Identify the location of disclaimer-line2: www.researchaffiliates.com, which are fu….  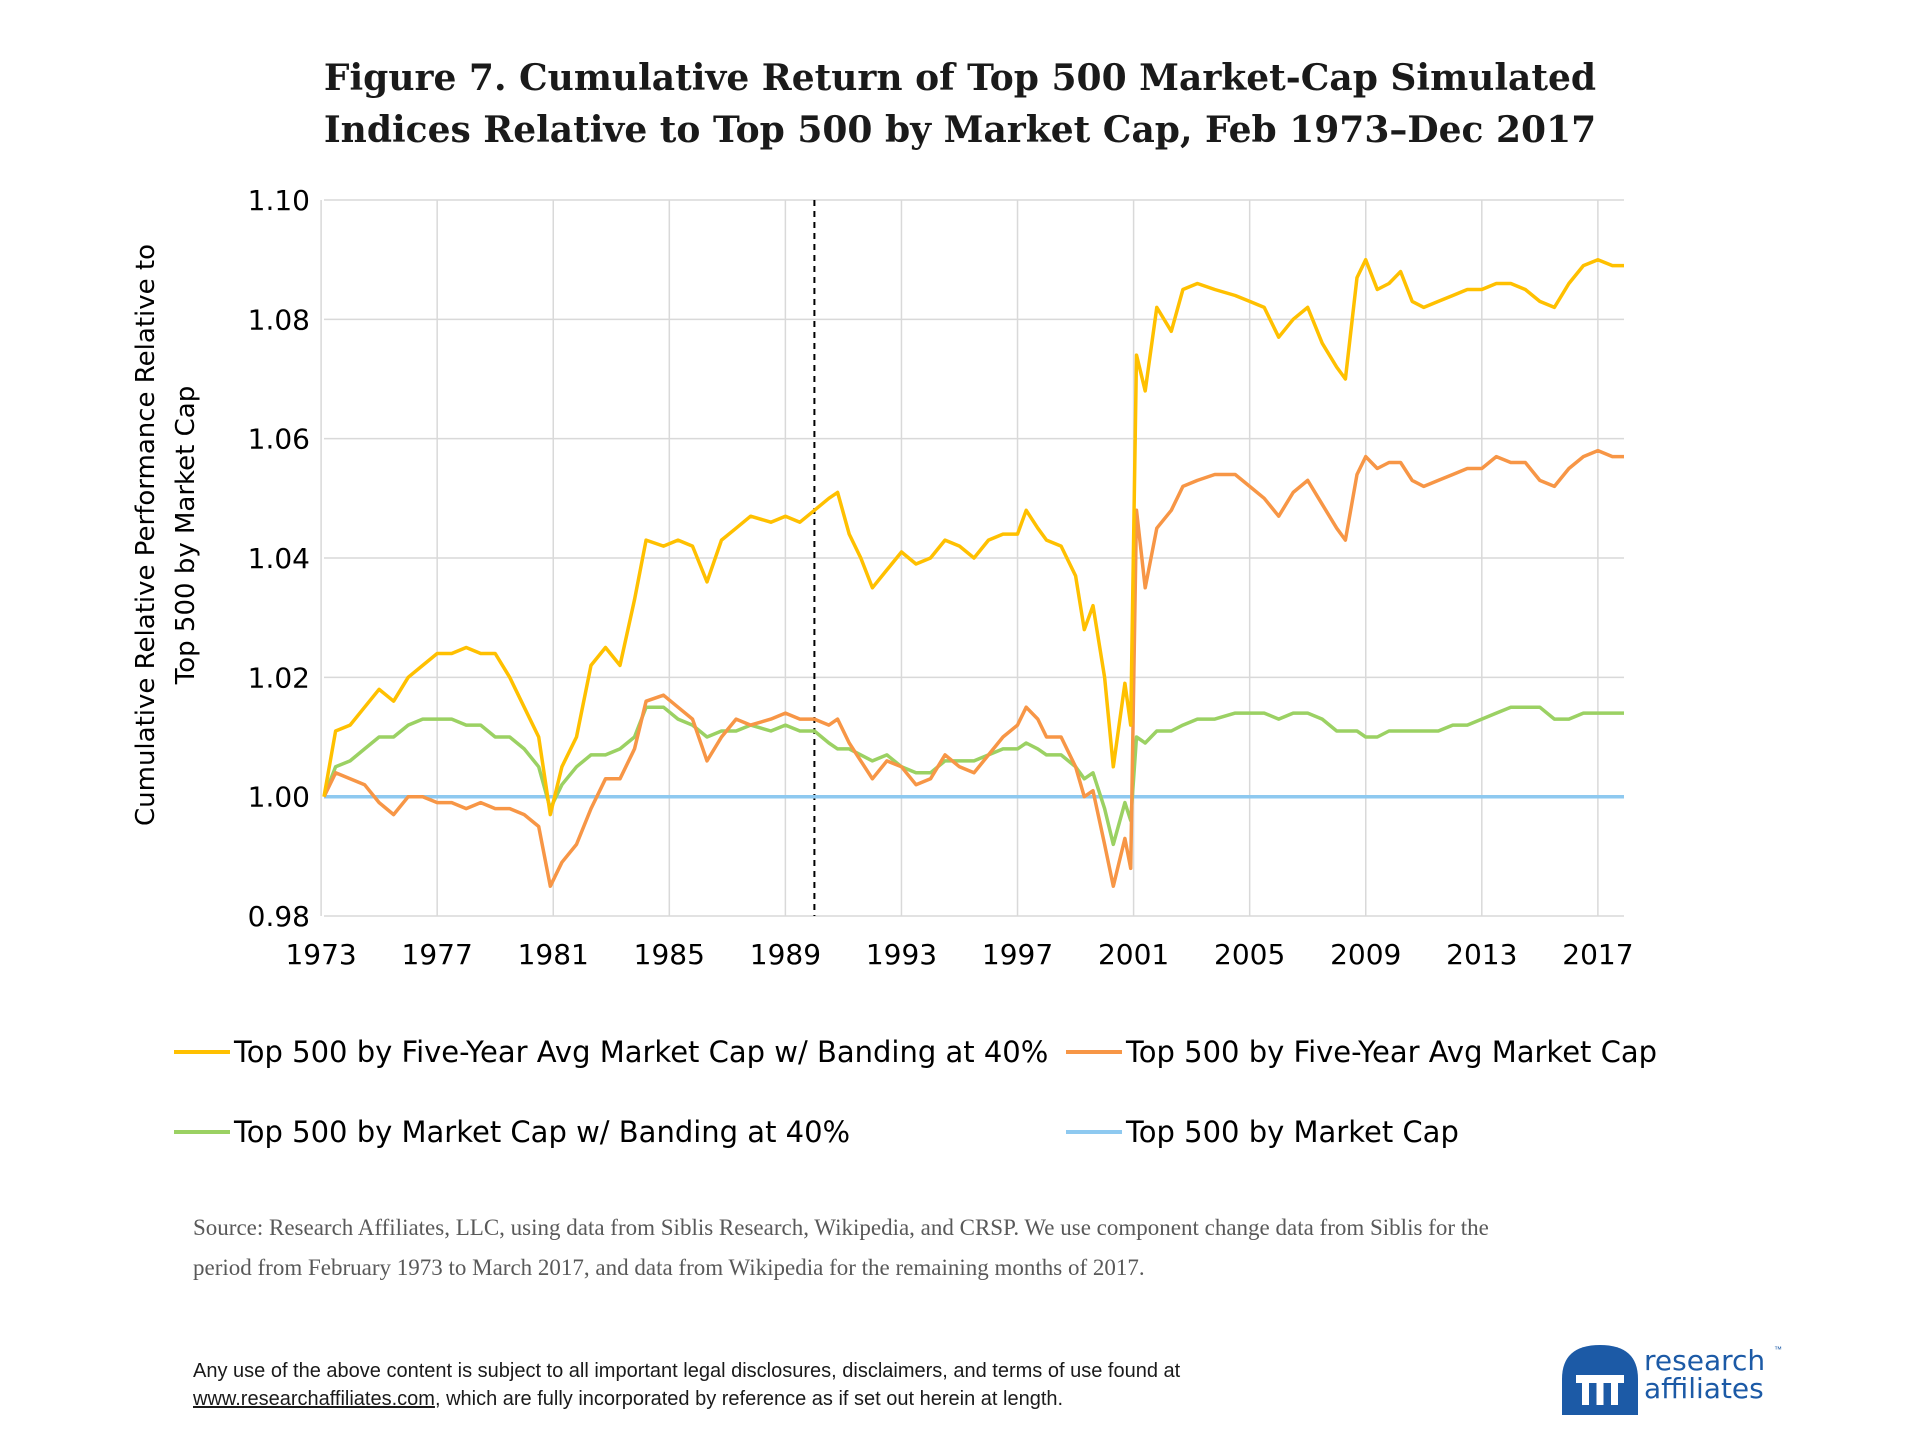
(793, 1399).